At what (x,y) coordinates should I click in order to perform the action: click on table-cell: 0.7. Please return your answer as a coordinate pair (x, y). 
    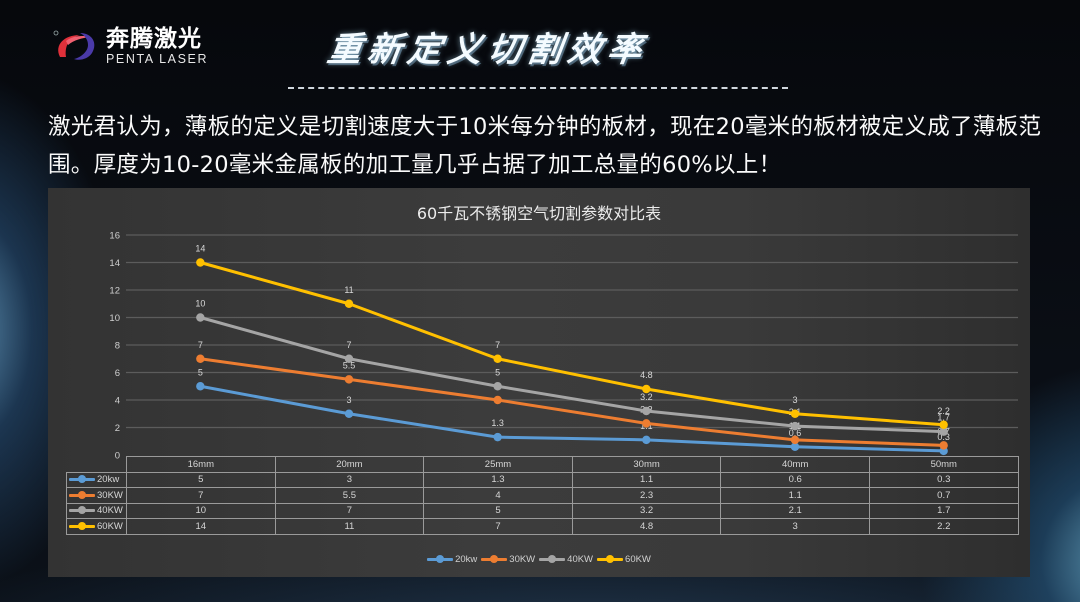
    Looking at the image, I should click on (943, 495).